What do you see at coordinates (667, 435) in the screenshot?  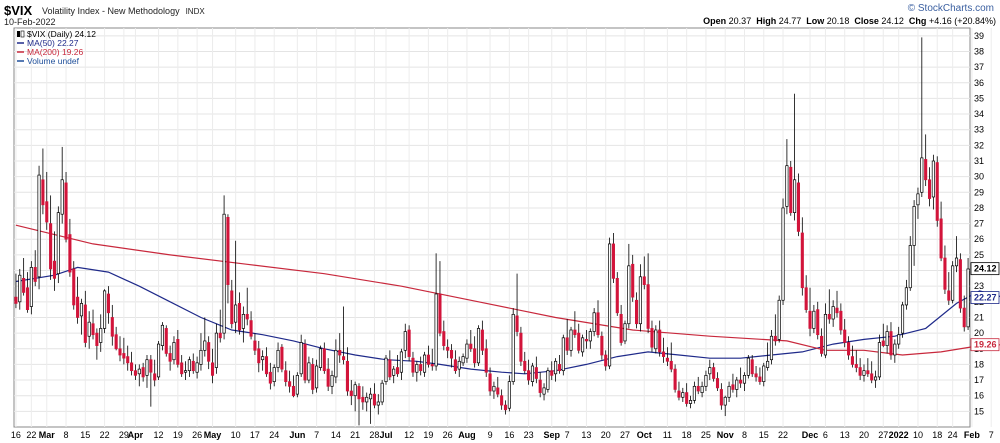 I see `x-tick-label: 11` at bounding box center [667, 435].